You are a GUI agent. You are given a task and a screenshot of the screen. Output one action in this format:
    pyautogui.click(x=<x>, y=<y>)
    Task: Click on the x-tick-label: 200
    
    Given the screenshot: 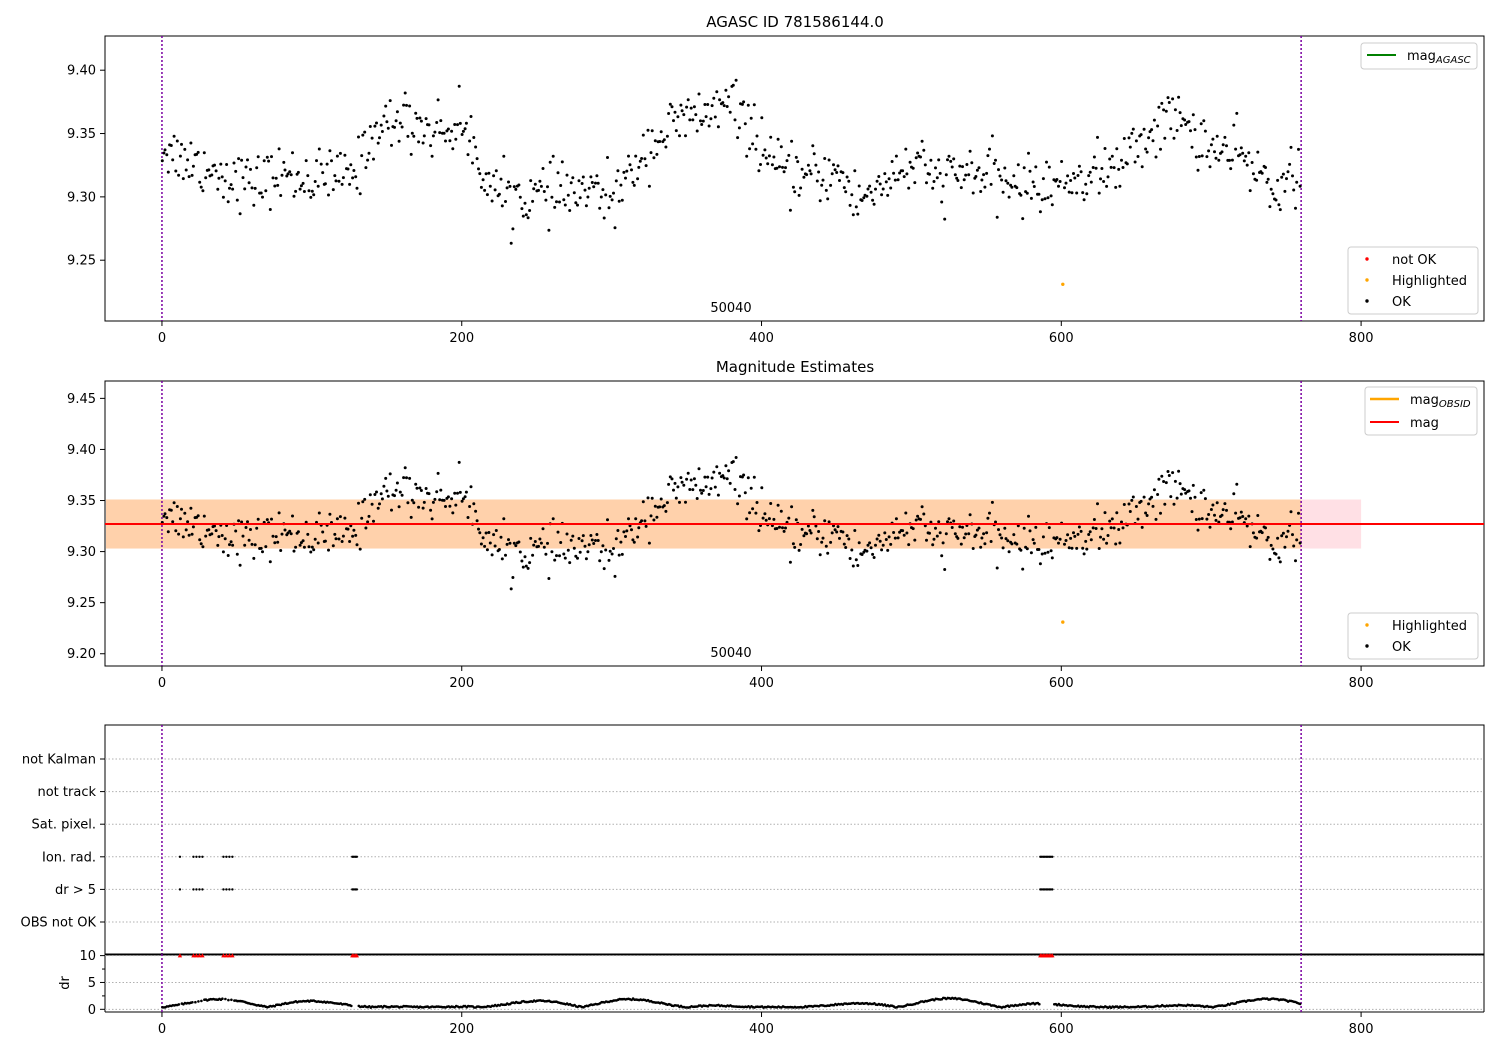 What is the action you would take?
    pyautogui.click(x=461, y=338)
    